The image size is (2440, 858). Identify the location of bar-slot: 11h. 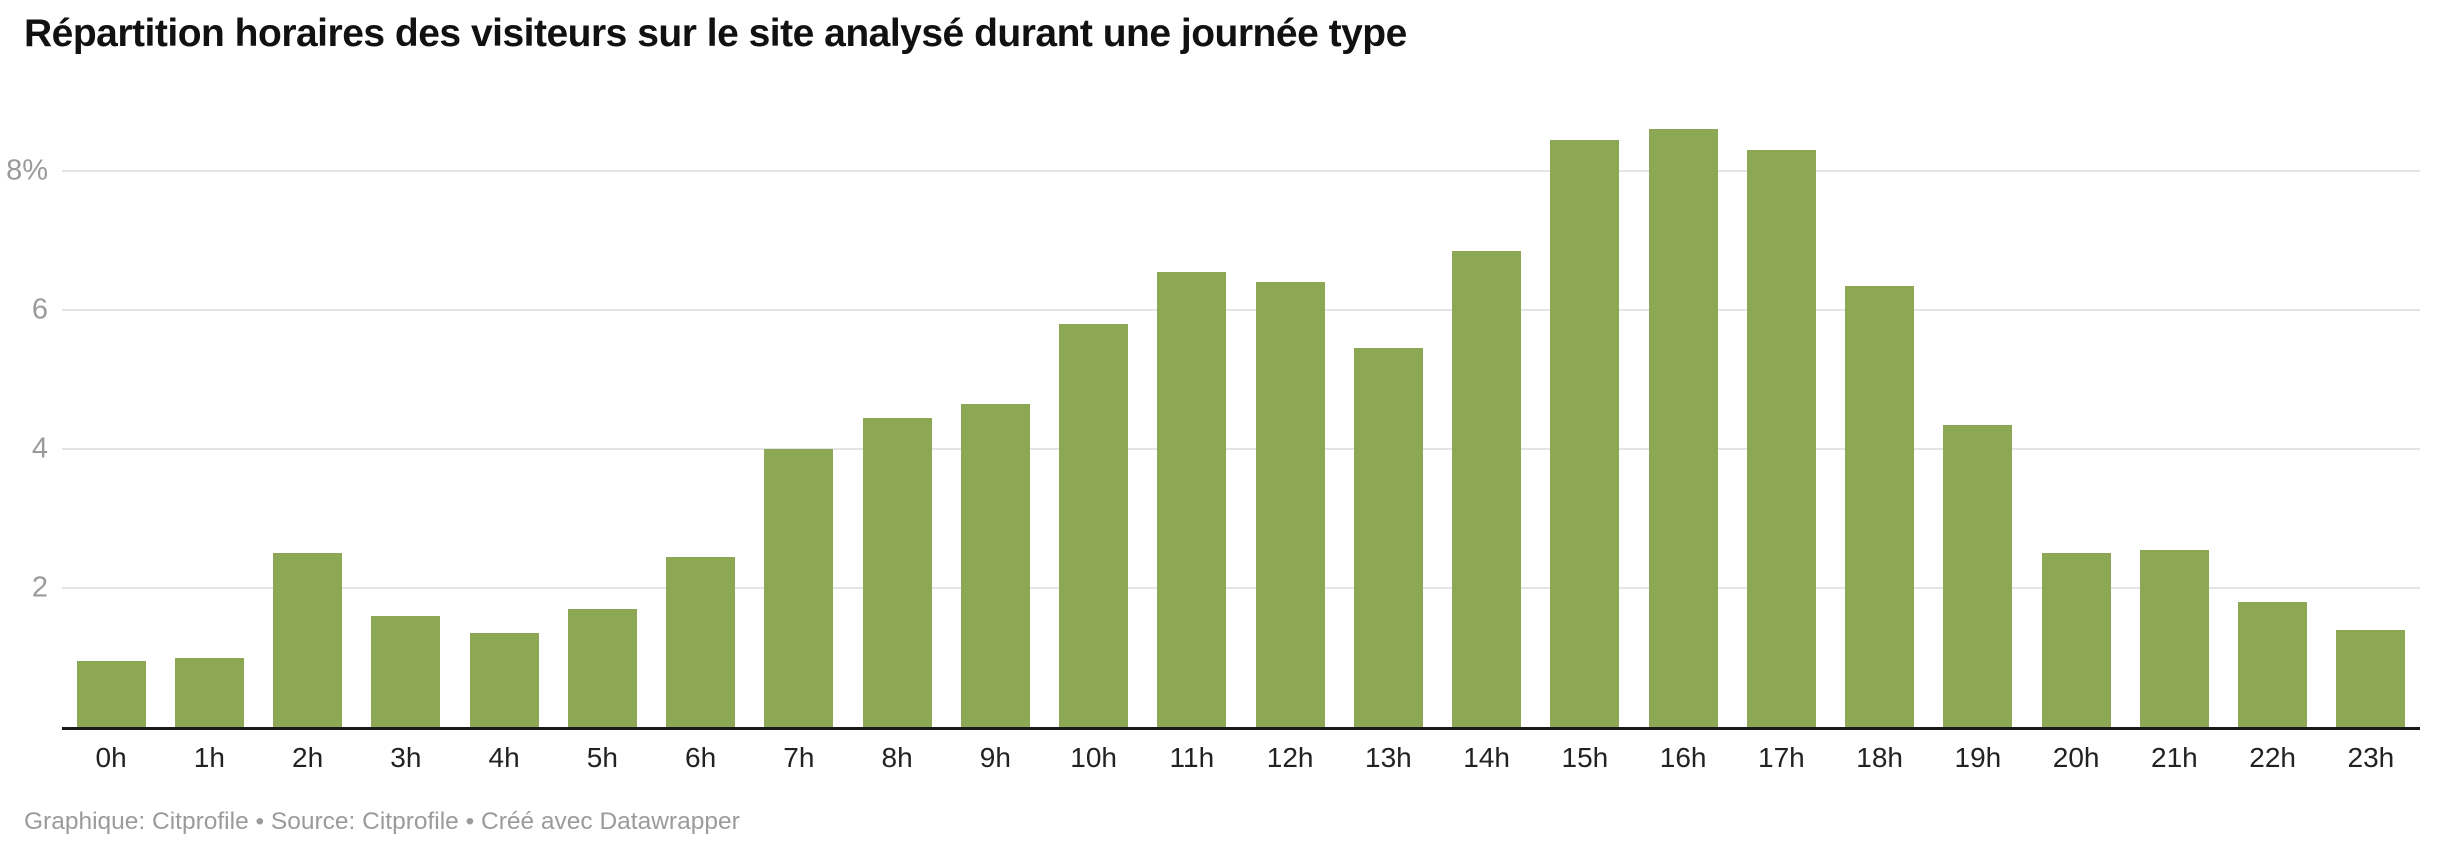
(1192, 448).